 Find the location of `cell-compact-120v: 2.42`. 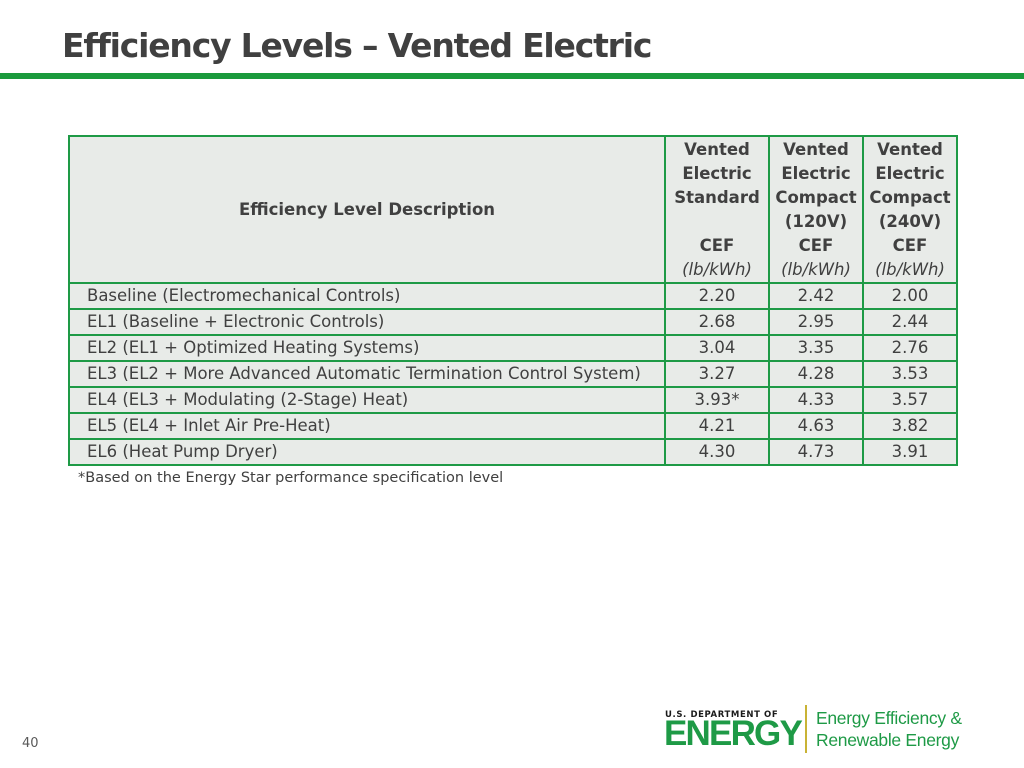

cell-compact-120v: 2.42 is located at coordinates (816, 296).